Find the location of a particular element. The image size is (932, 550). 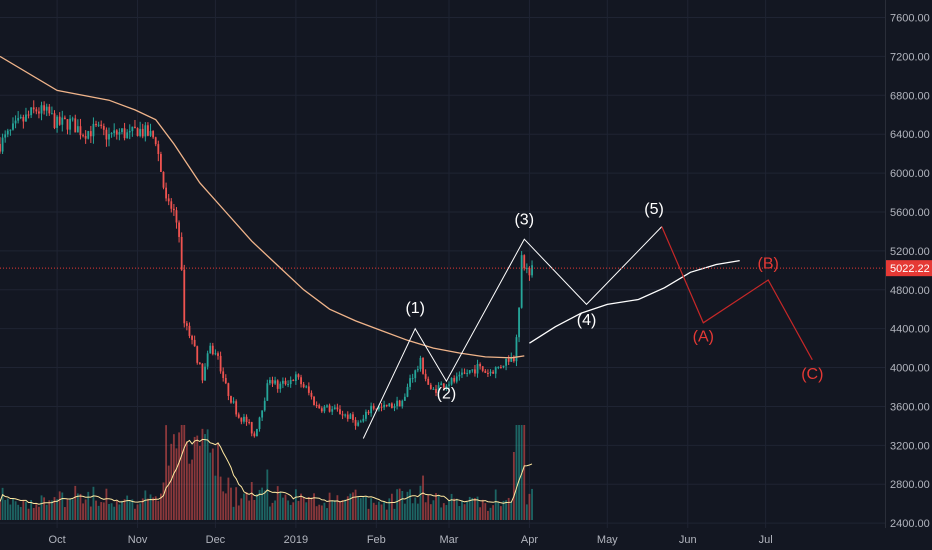

x-tick-label: Jun is located at coordinates (688, 540).